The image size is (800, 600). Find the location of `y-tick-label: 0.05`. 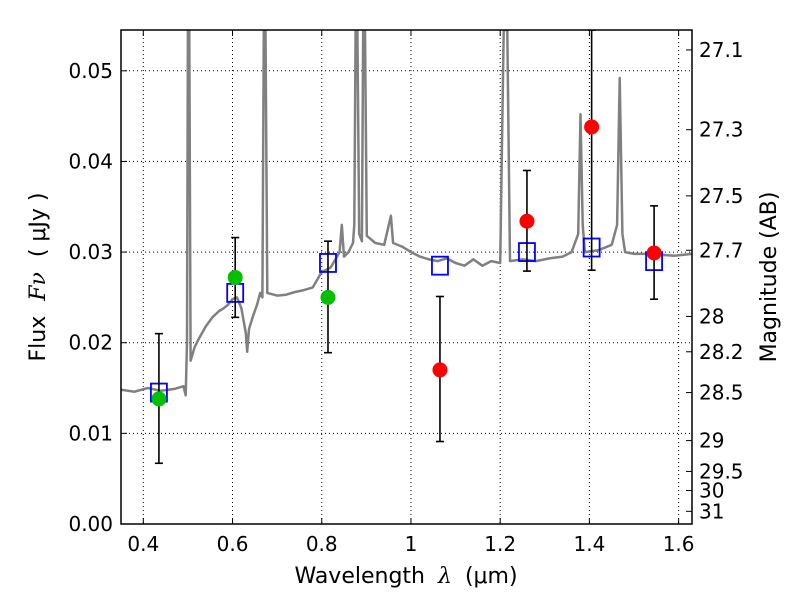

y-tick-label: 0.05 is located at coordinates (90, 71).